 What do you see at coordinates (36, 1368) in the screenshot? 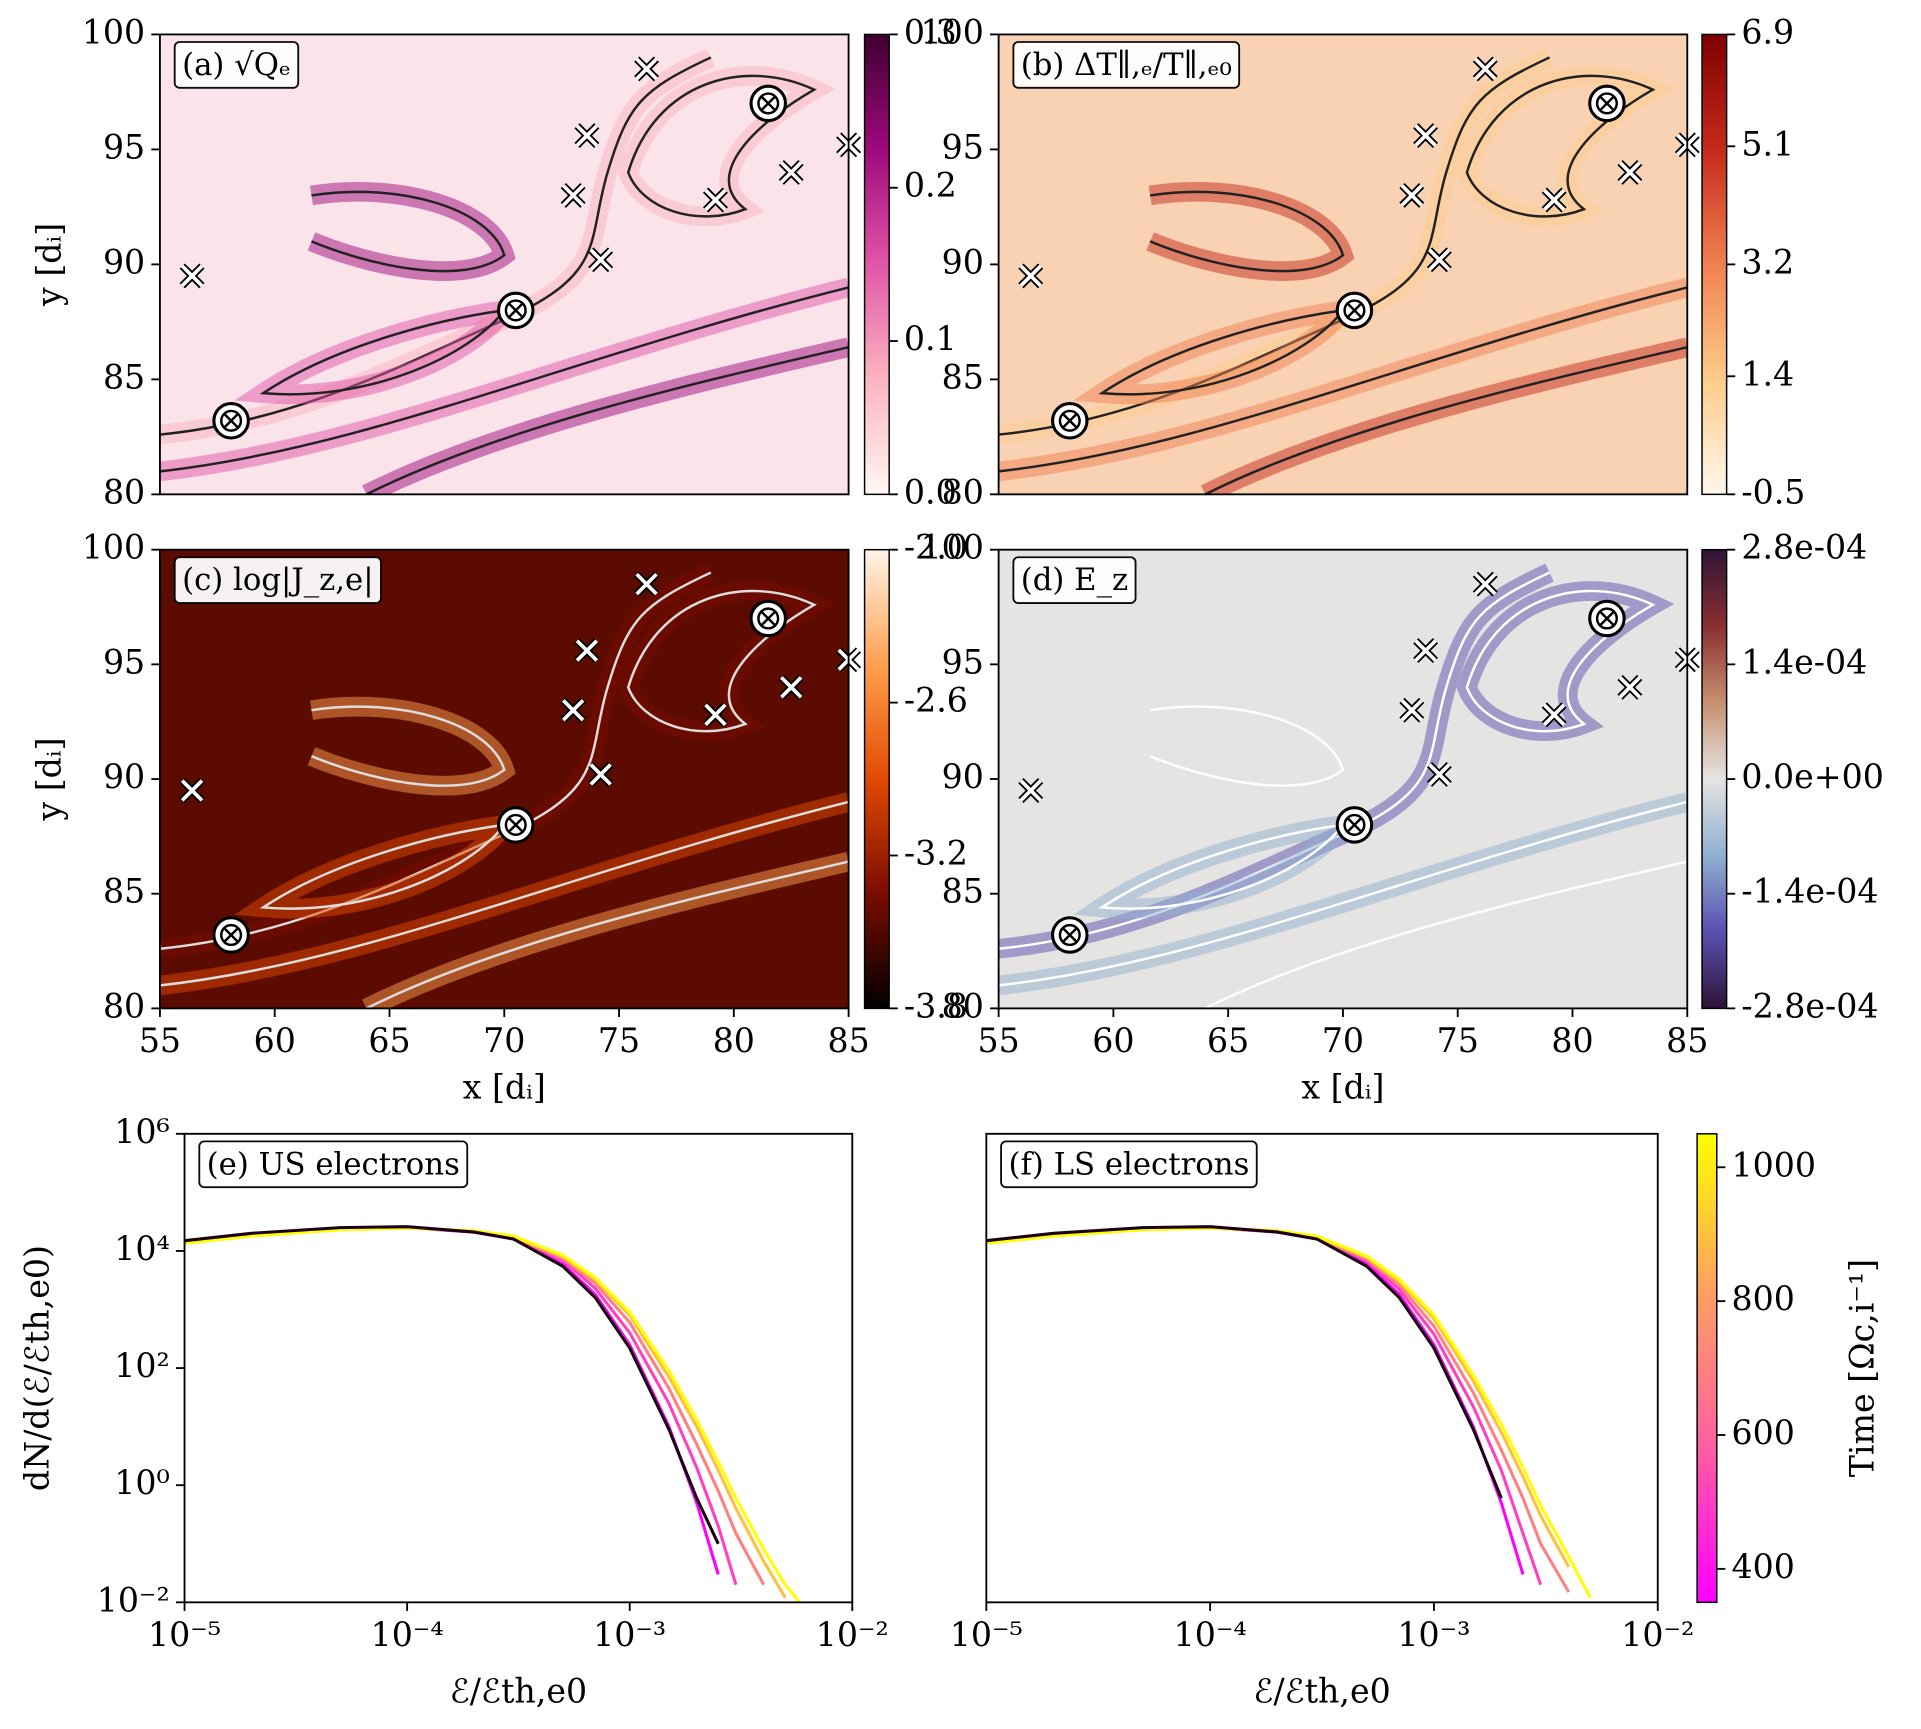
I see `y-axis-label: dN/d(ℰ/ℰth,e0)` at bounding box center [36, 1368].